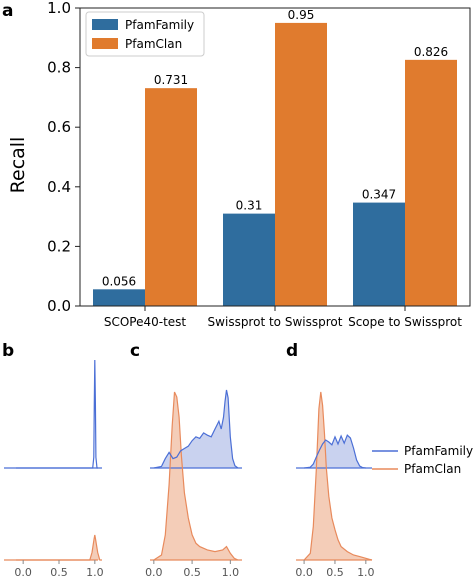 This screenshot has width=474, height=576. Describe the element at coordinates (59, 246) in the screenshot. I see `y-tick-label: 0.2` at that location.